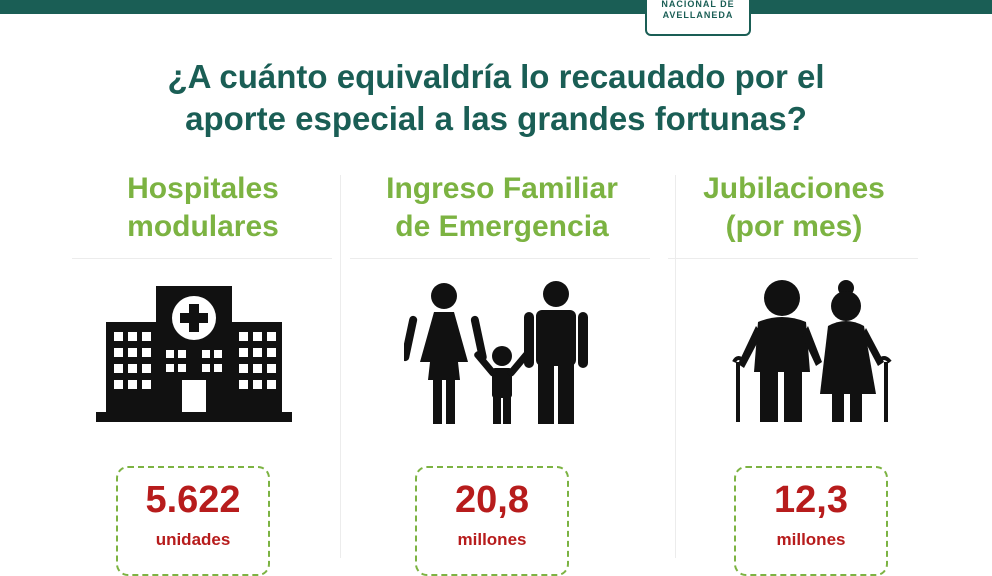 The width and height of the screenshot is (992, 576). What do you see at coordinates (203, 208) in the screenshot?
I see `heading-hospitales: Hospitales modulares` at bounding box center [203, 208].